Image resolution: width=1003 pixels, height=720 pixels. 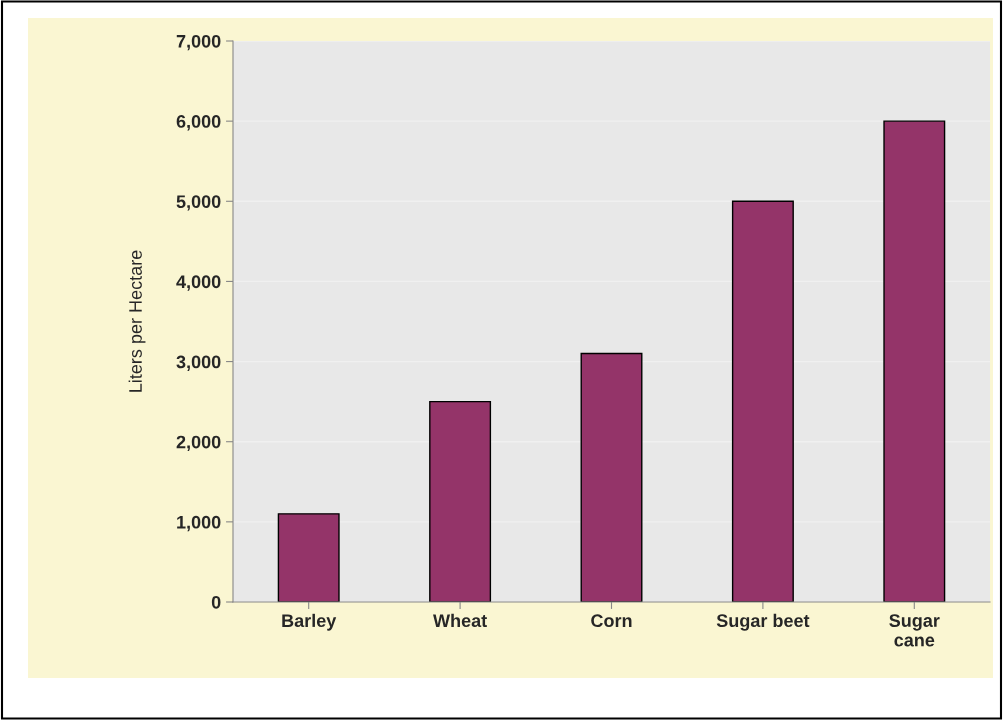 I want to click on y-tick-label: 4,000, so click(x=198, y=283).